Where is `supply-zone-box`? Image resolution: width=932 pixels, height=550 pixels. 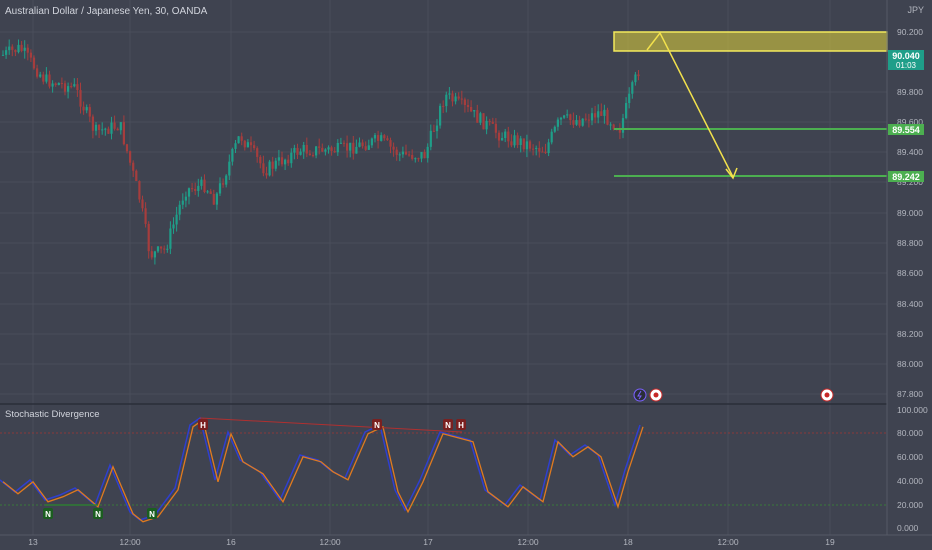 supply-zone-box is located at coordinates (750, 41).